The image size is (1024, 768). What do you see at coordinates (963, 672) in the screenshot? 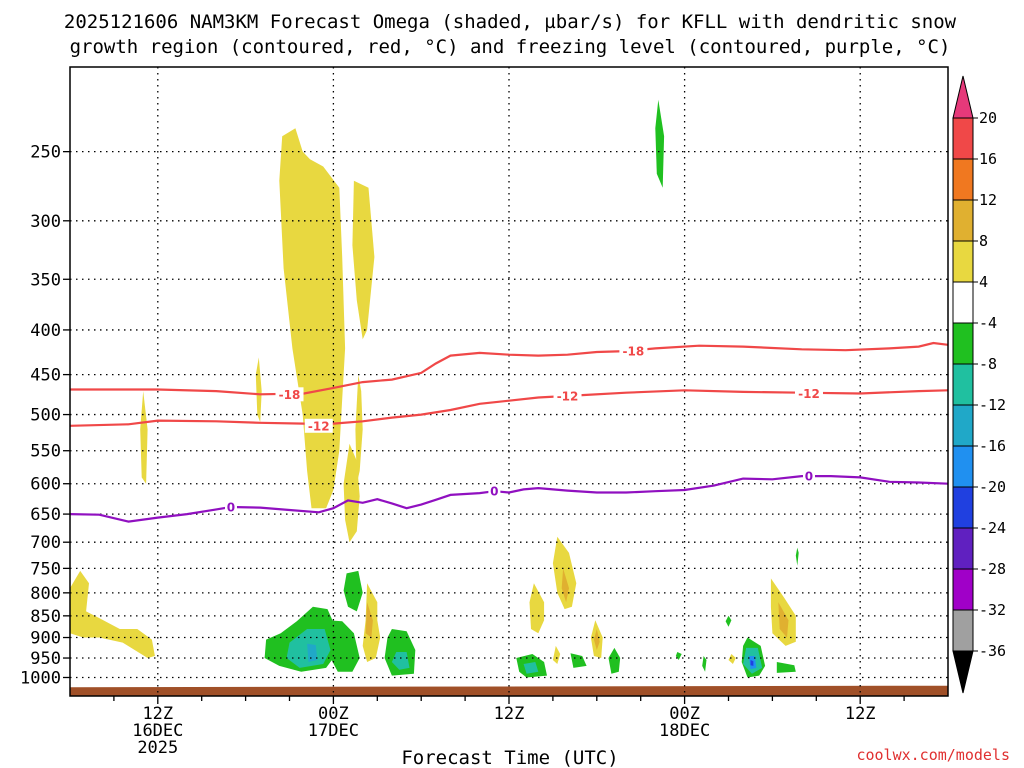
I see `colorbar-bottom-arrow` at bounding box center [963, 672].